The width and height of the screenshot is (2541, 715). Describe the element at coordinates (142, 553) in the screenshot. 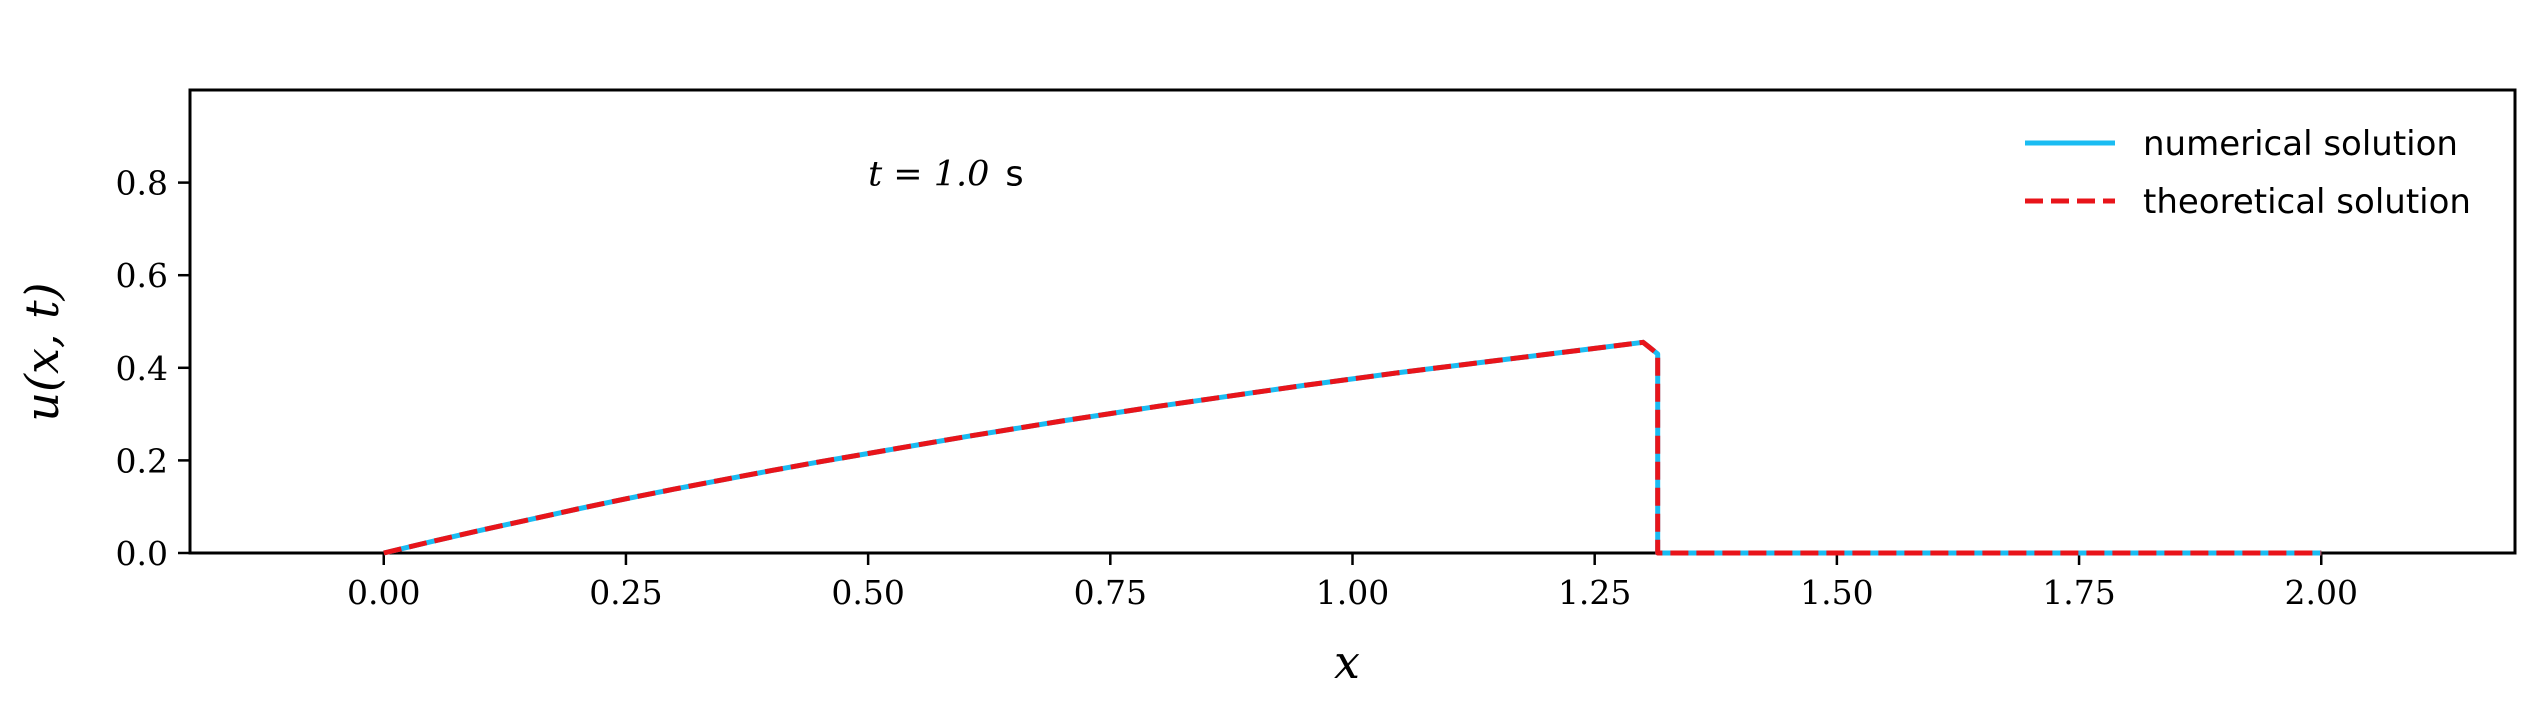

I see `y-tick-label: 0.0` at that location.